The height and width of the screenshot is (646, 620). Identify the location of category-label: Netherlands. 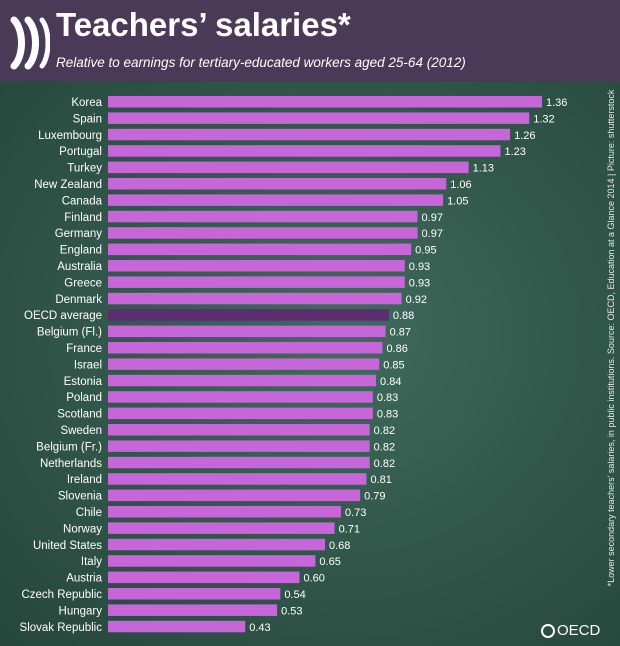
(71, 464).